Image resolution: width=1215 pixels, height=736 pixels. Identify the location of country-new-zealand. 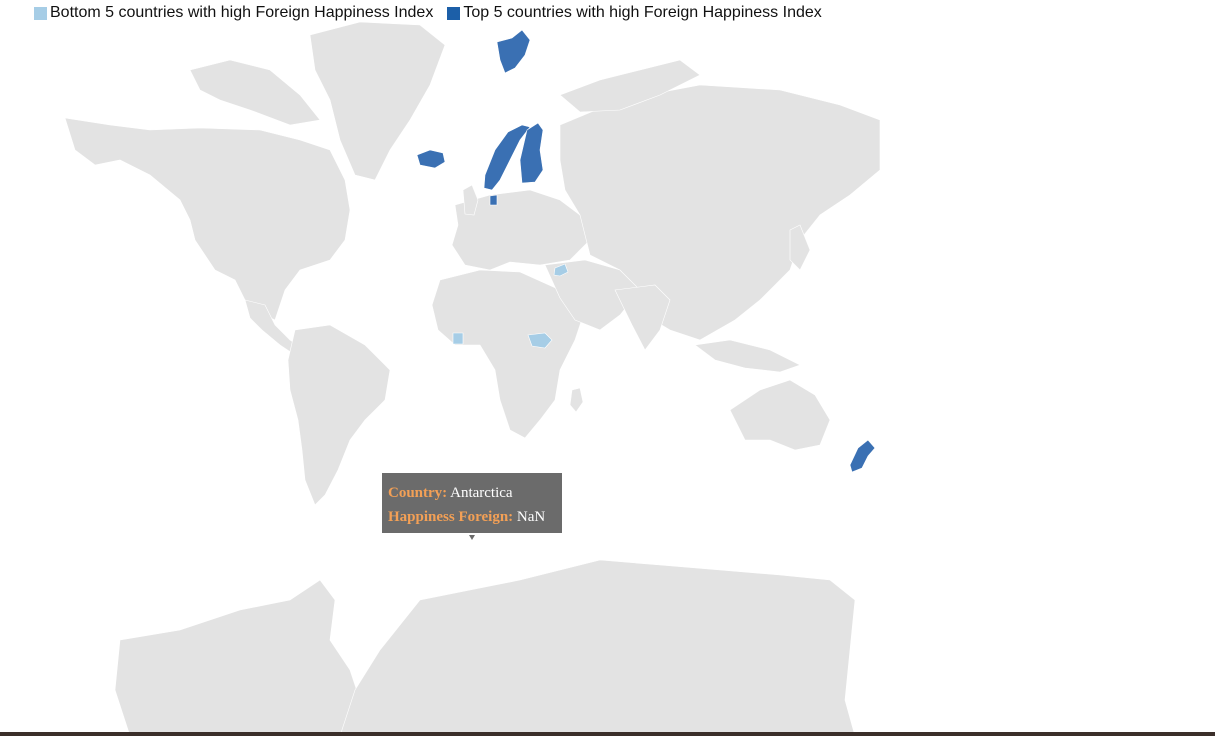
(862, 456).